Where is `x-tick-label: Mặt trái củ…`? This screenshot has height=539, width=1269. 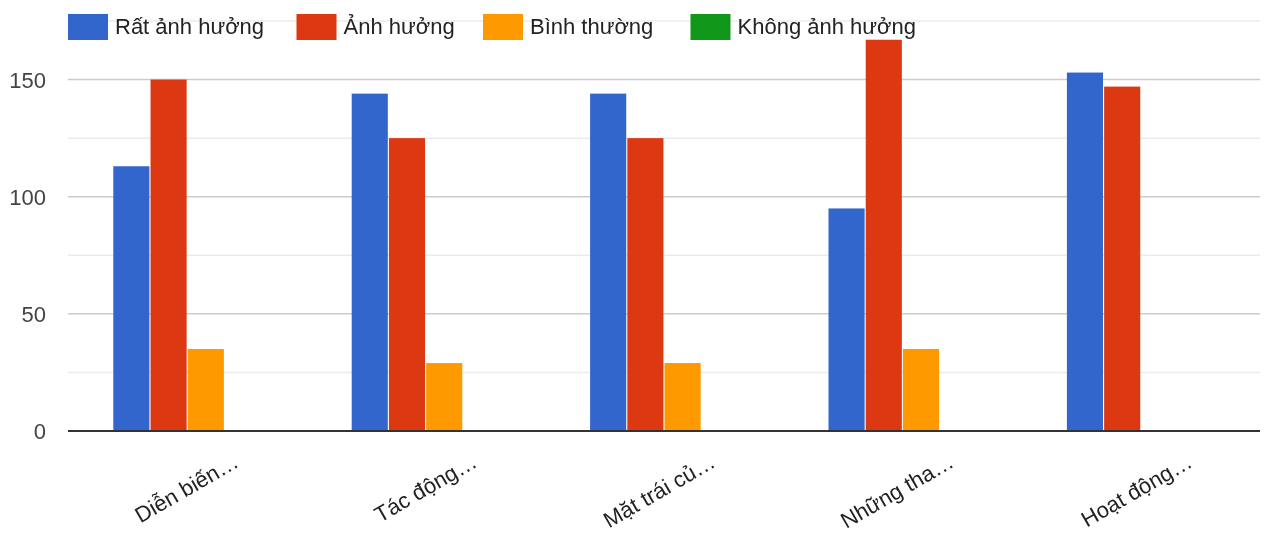
x-tick-label: Mặt trái củ… is located at coordinates (659, 490).